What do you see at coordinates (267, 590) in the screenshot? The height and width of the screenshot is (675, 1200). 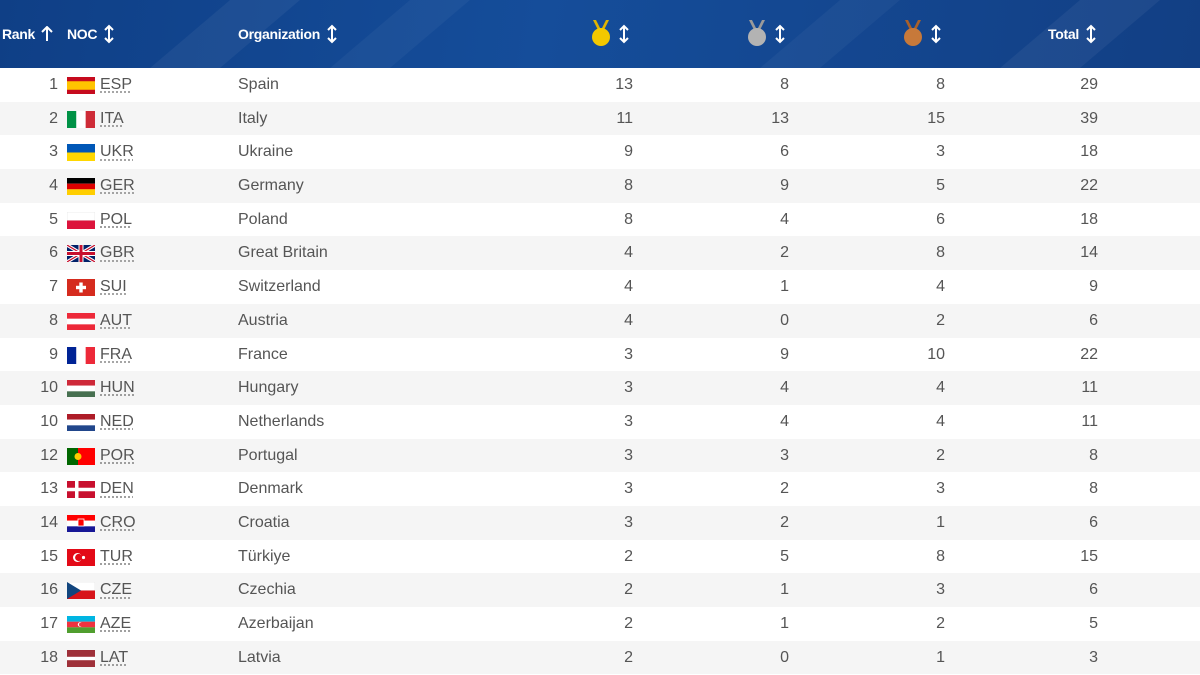 I see `organization-name: Czechia` at bounding box center [267, 590].